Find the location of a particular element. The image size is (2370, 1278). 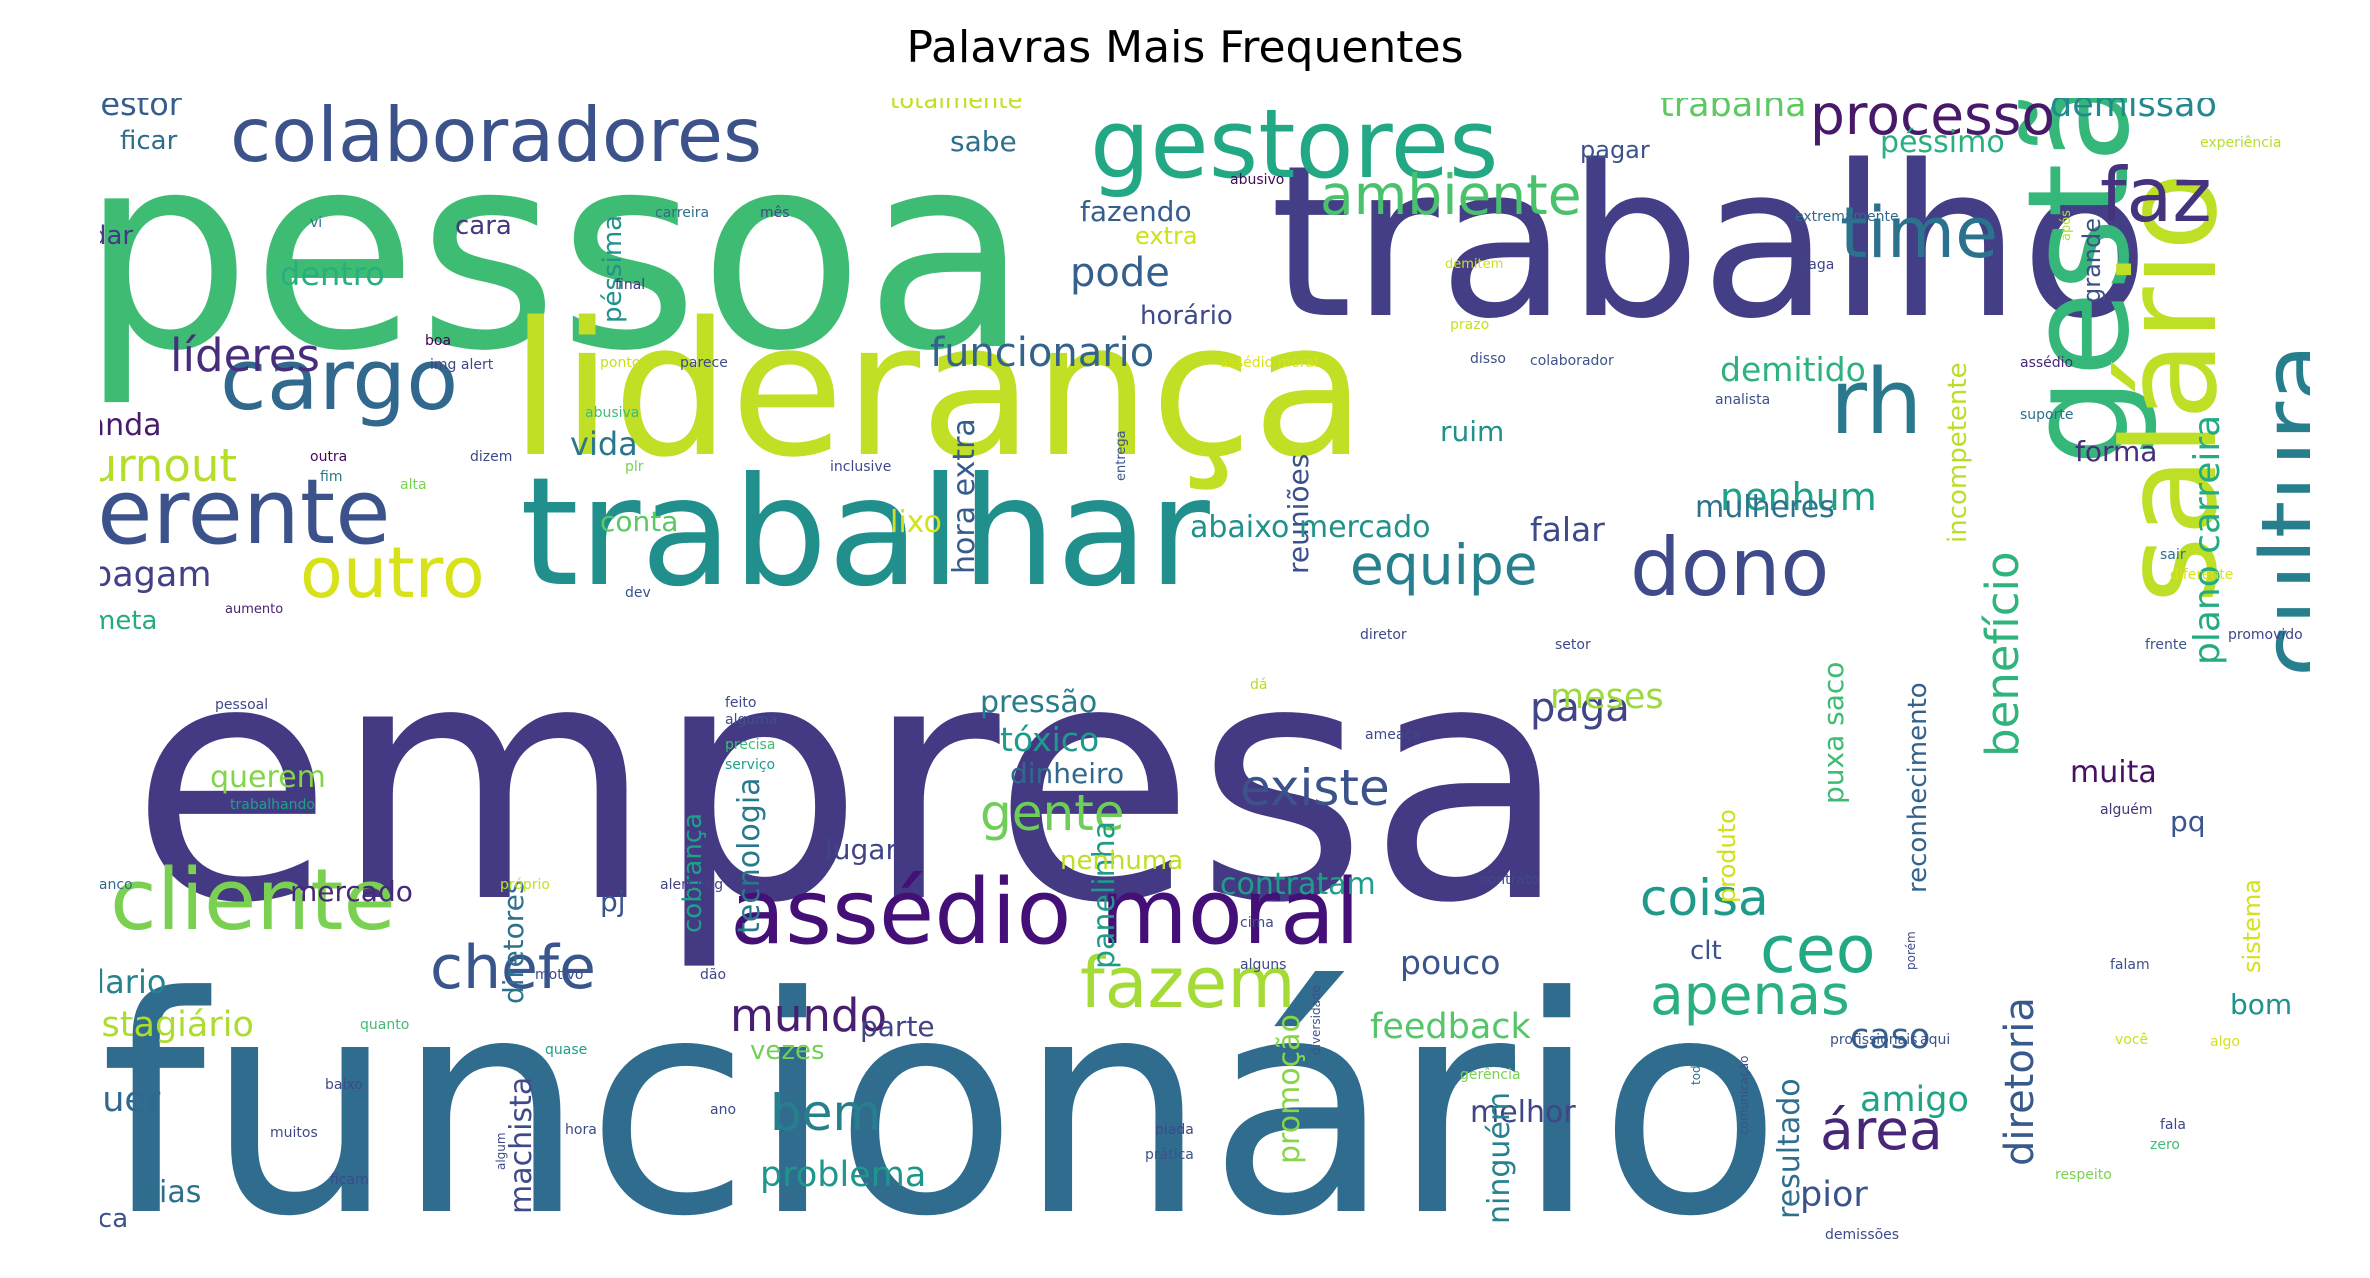

word-feedback: feedback is located at coordinates (1450, 1027).